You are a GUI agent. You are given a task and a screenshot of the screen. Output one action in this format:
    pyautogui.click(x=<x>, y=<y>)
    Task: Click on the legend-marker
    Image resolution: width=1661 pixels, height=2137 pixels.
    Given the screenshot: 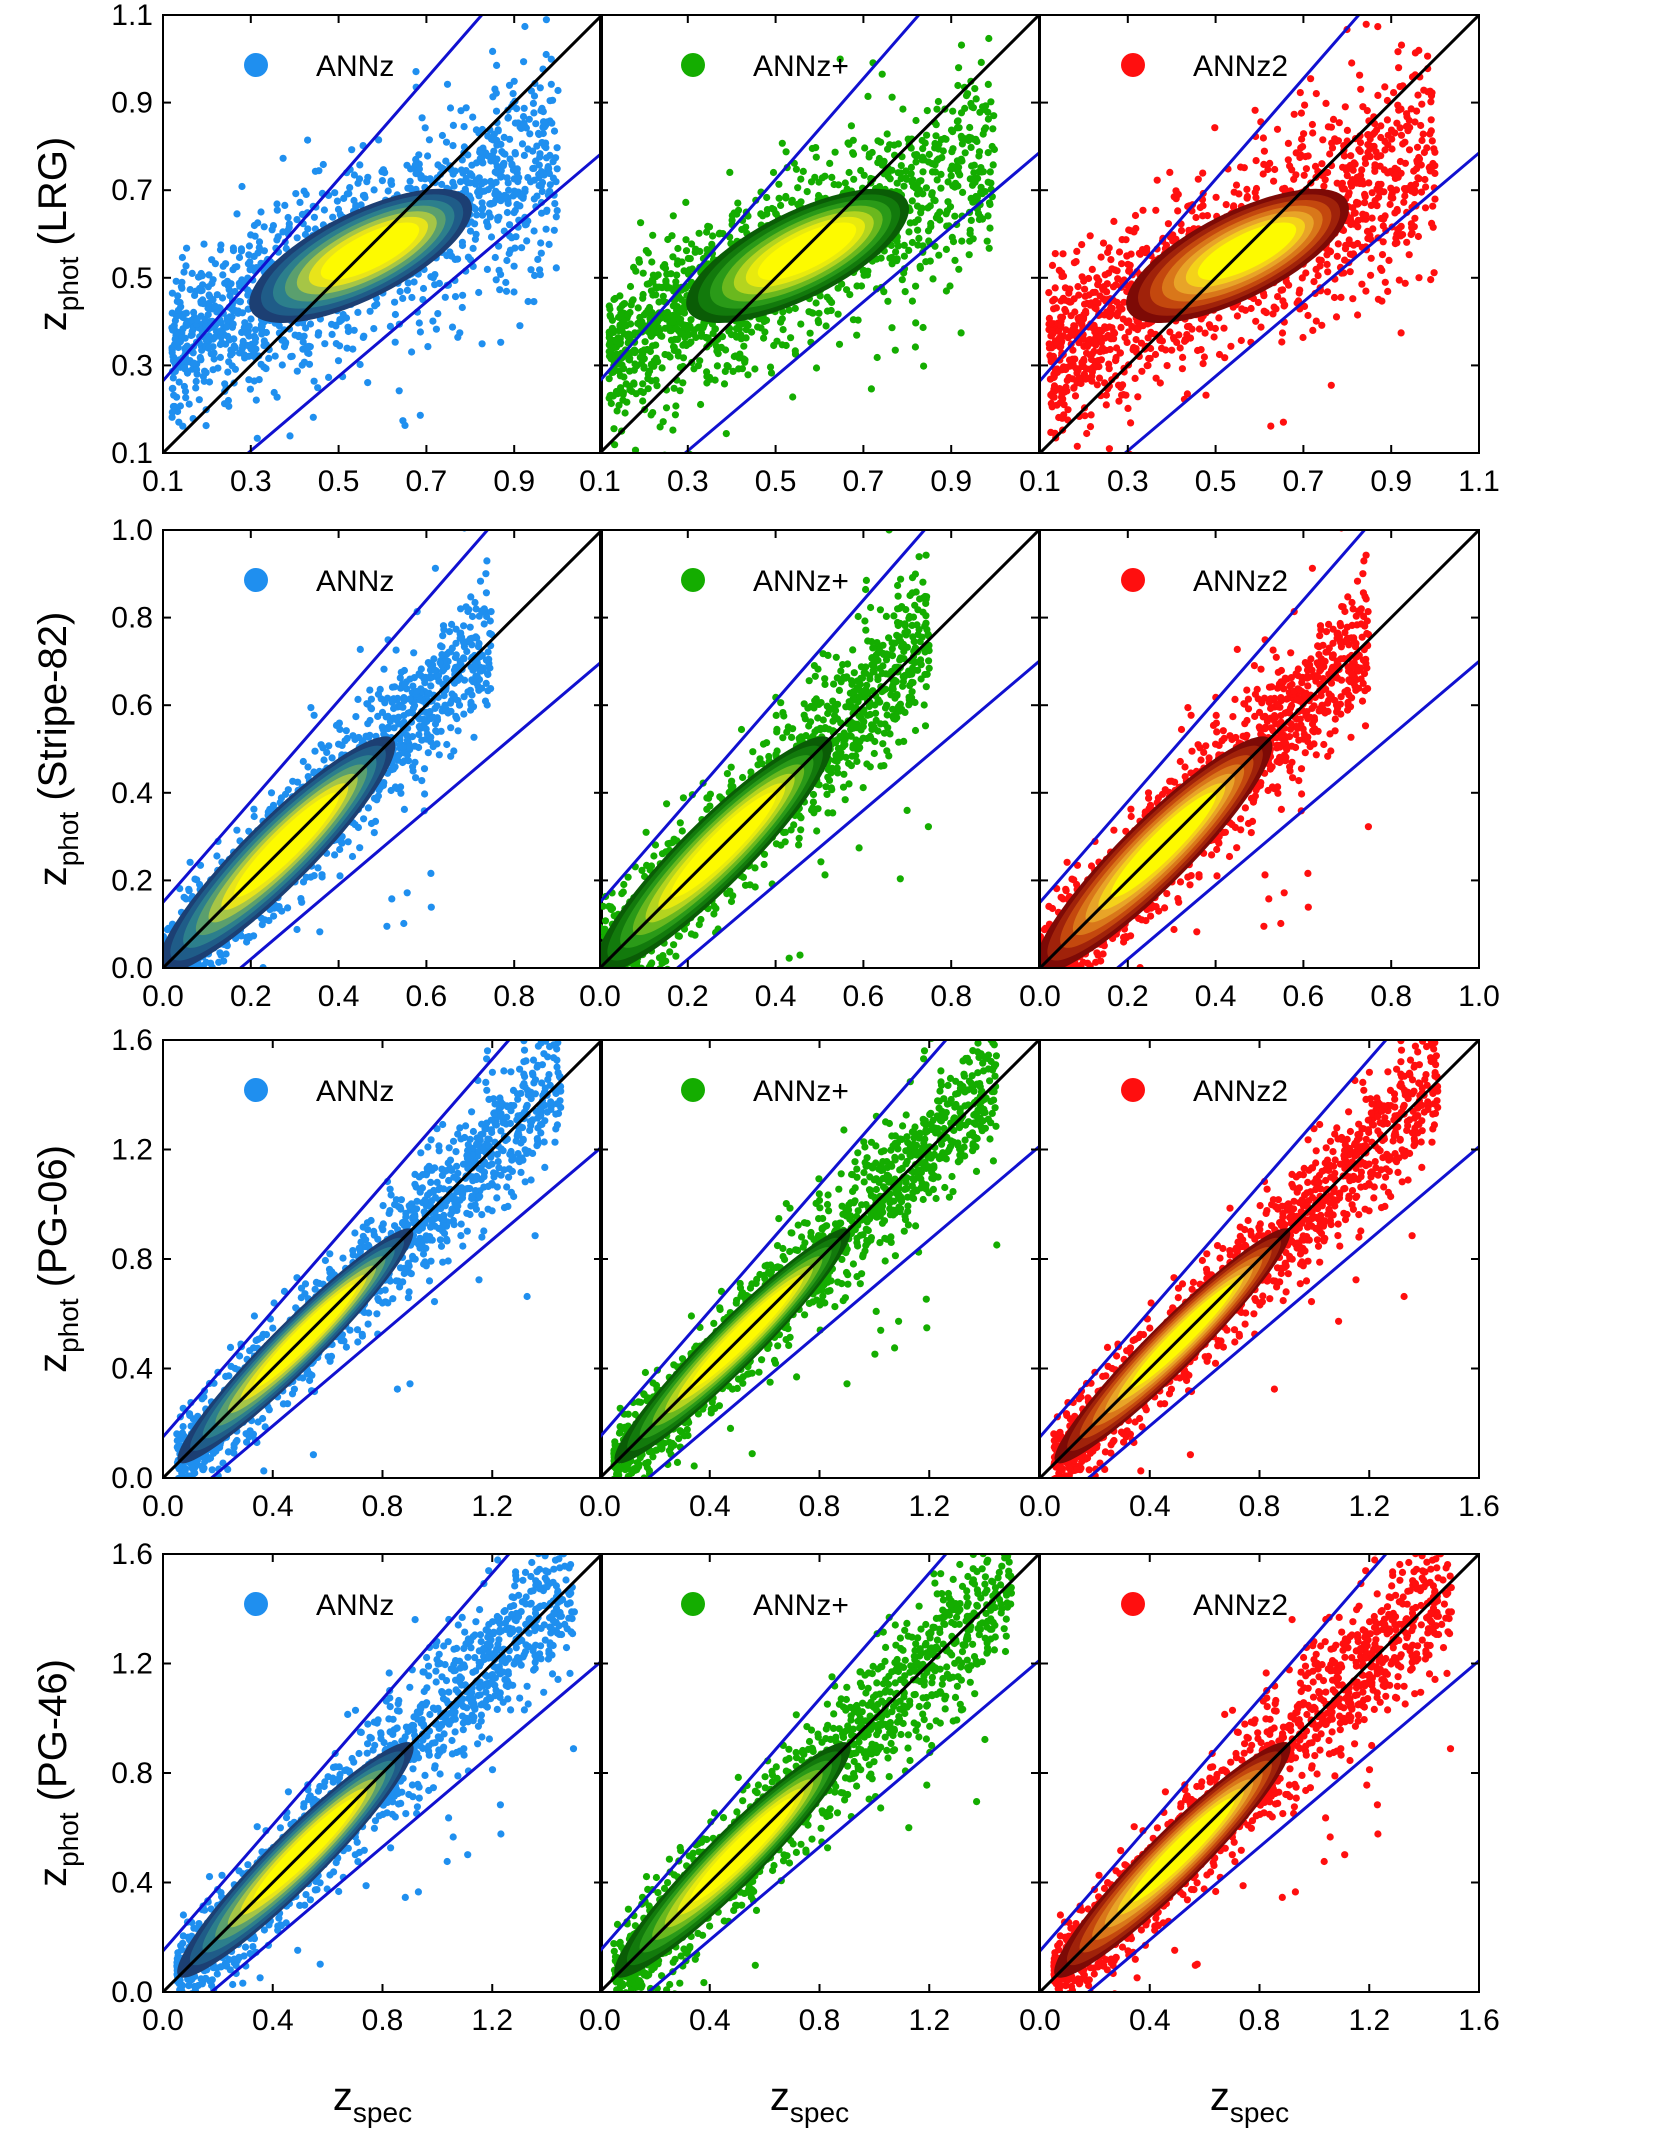 What is the action you would take?
    pyautogui.click(x=1133, y=65)
    